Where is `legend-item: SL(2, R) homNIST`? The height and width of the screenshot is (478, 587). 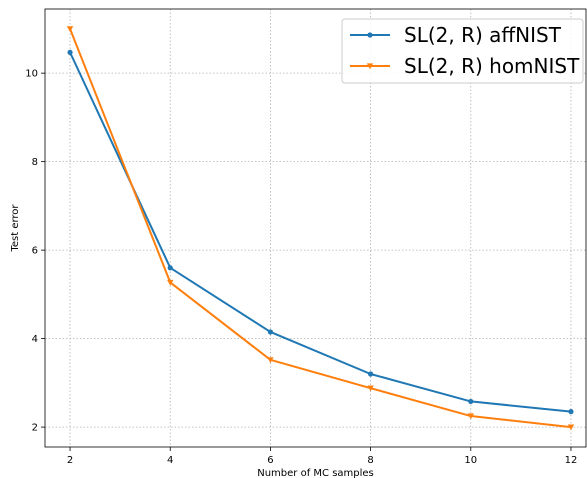
legend-item: SL(2, R) homNIST is located at coordinates (465, 66).